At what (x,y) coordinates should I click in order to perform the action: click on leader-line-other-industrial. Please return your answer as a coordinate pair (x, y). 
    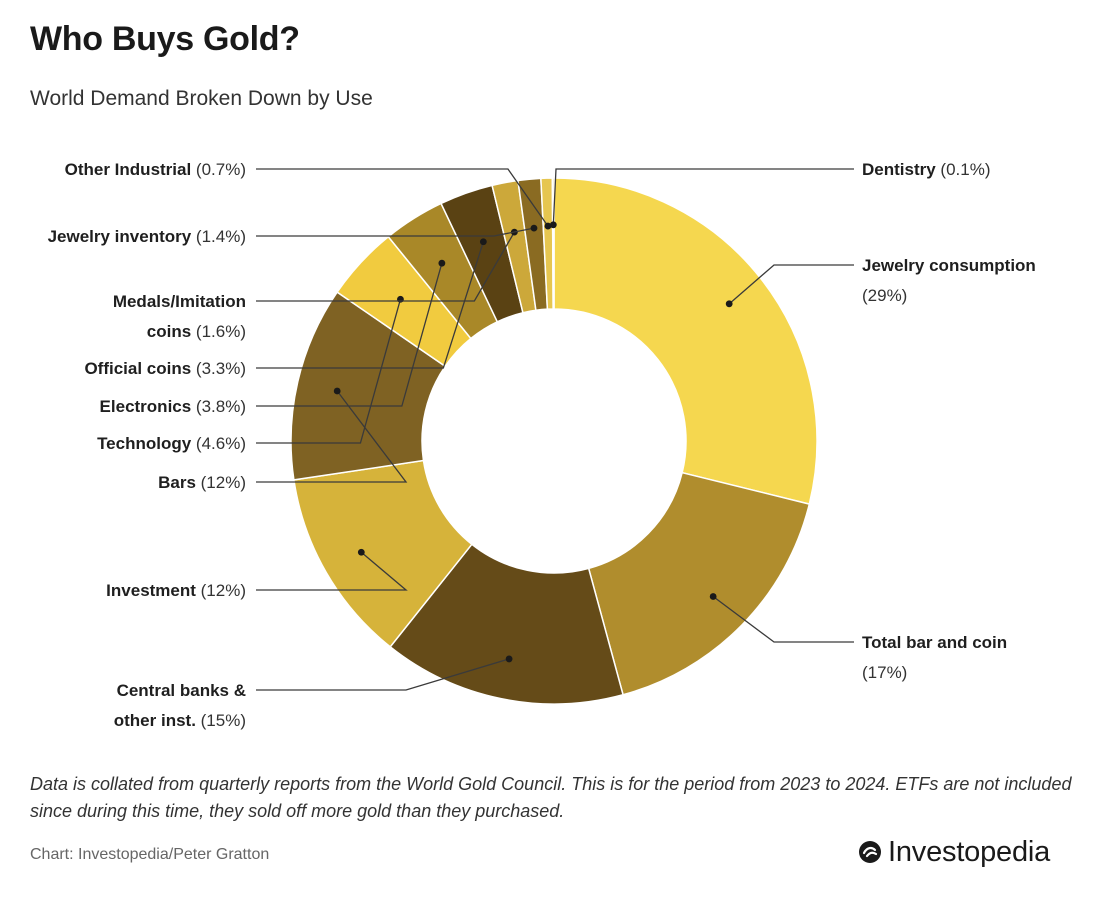
    Looking at the image, I should click on (402, 197).